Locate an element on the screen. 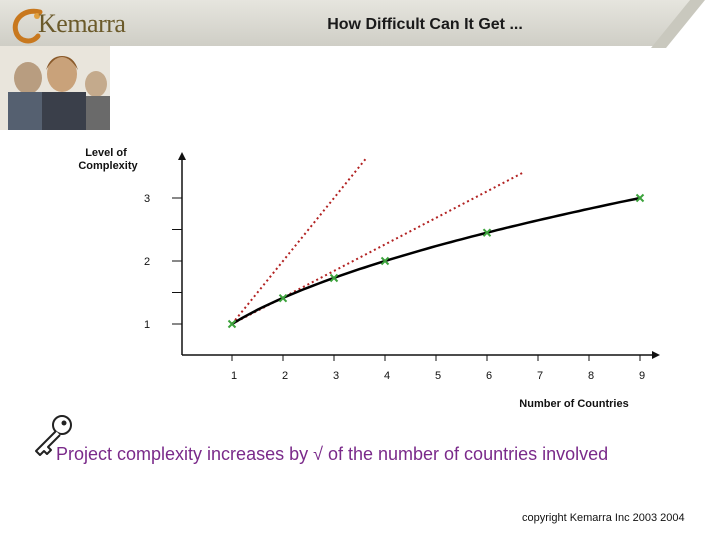 This screenshot has width=720, height=540. x-tick-label: 6 is located at coordinates (489, 376).